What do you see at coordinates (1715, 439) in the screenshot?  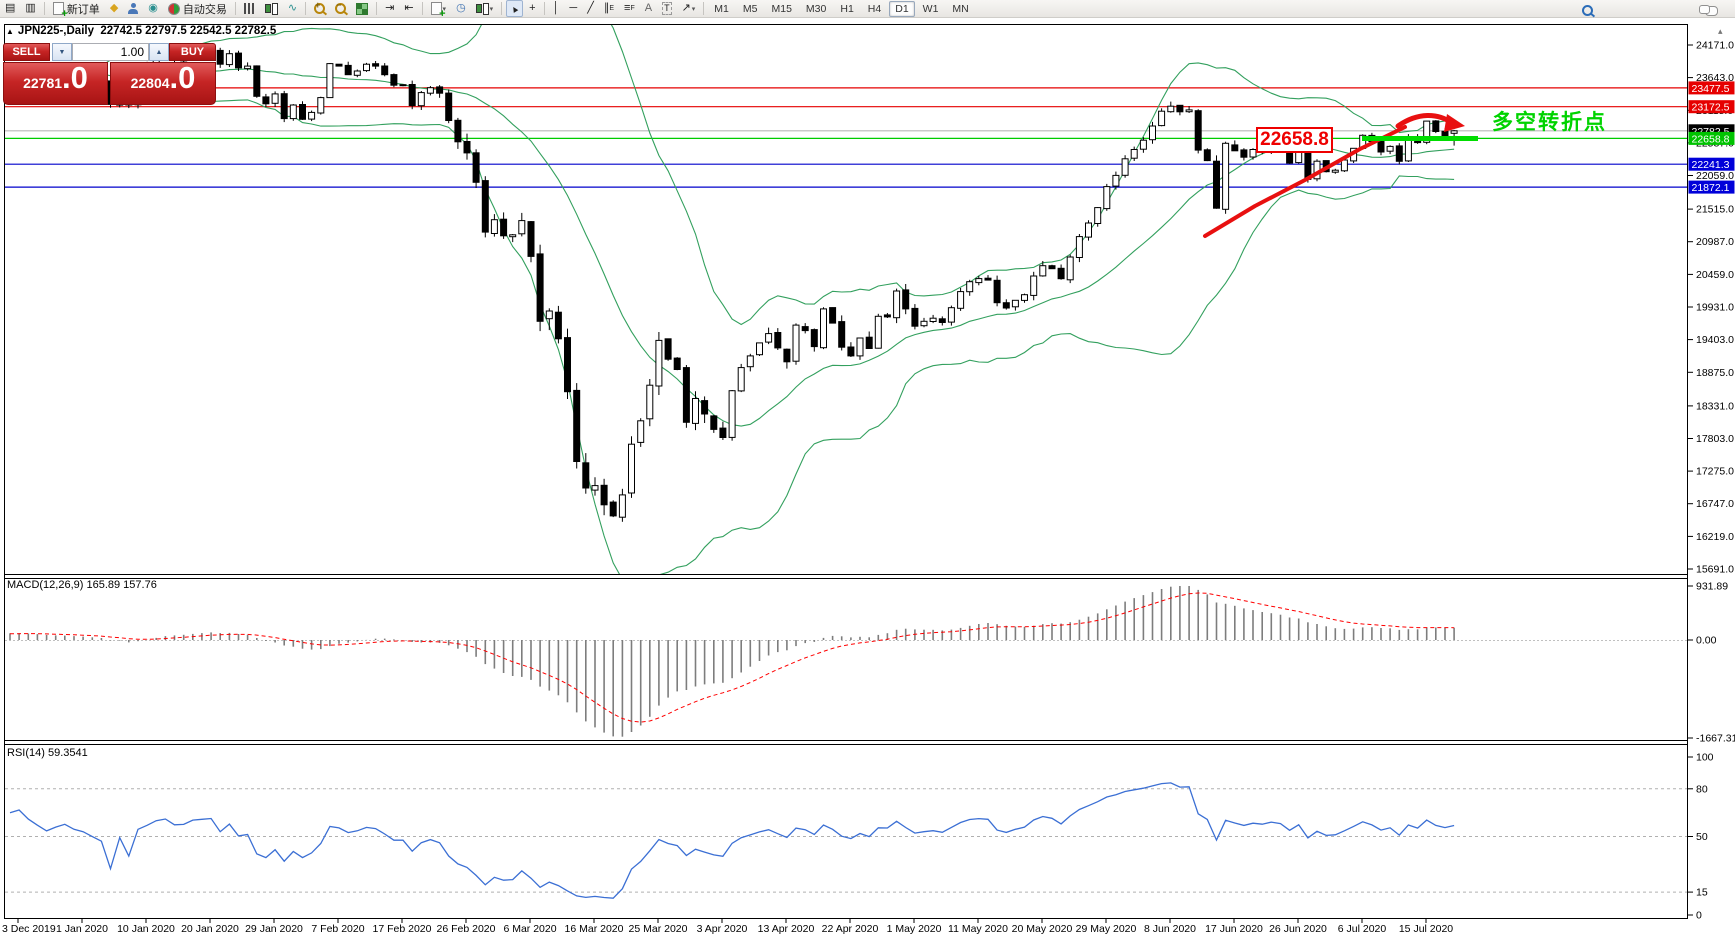 I see `price-tick-label: 17803.0` at bounding box center [1715, 439].